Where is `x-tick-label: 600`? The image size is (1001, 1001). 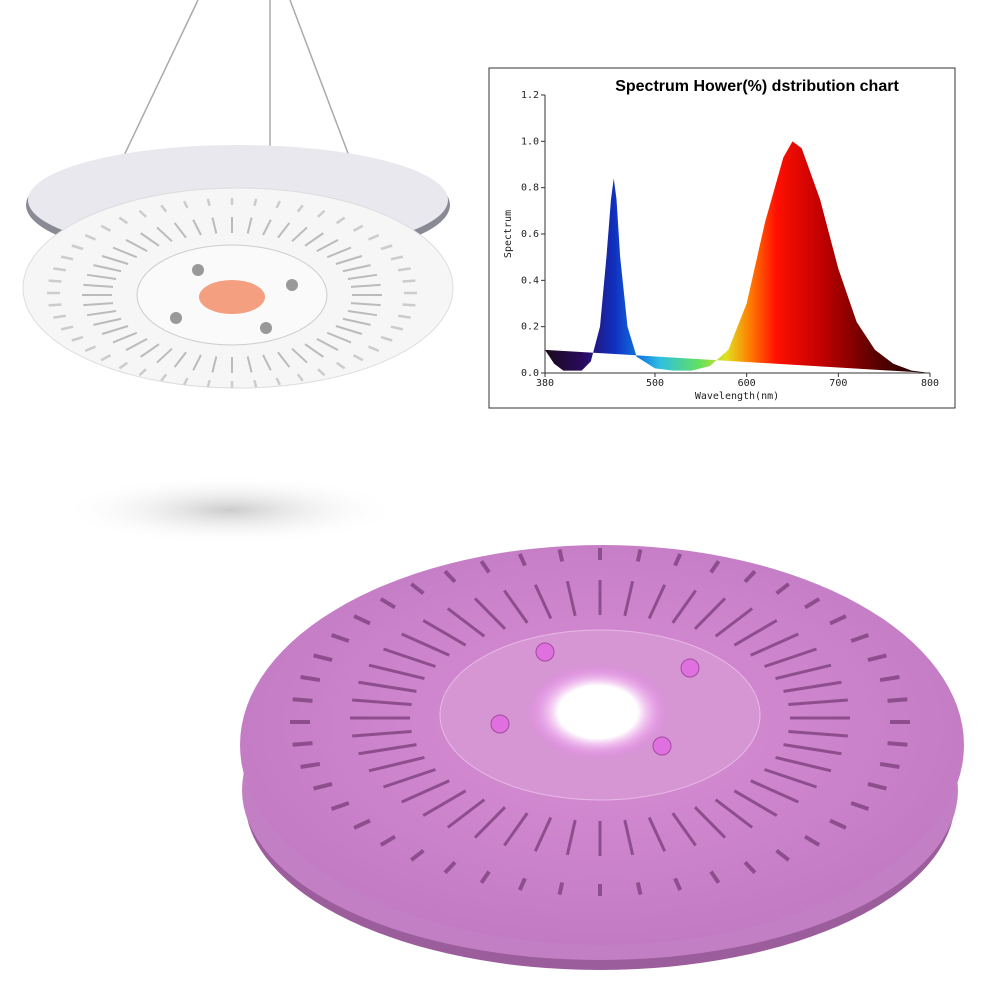
x-tick-label: 600 is located at coordinates (747, 383).